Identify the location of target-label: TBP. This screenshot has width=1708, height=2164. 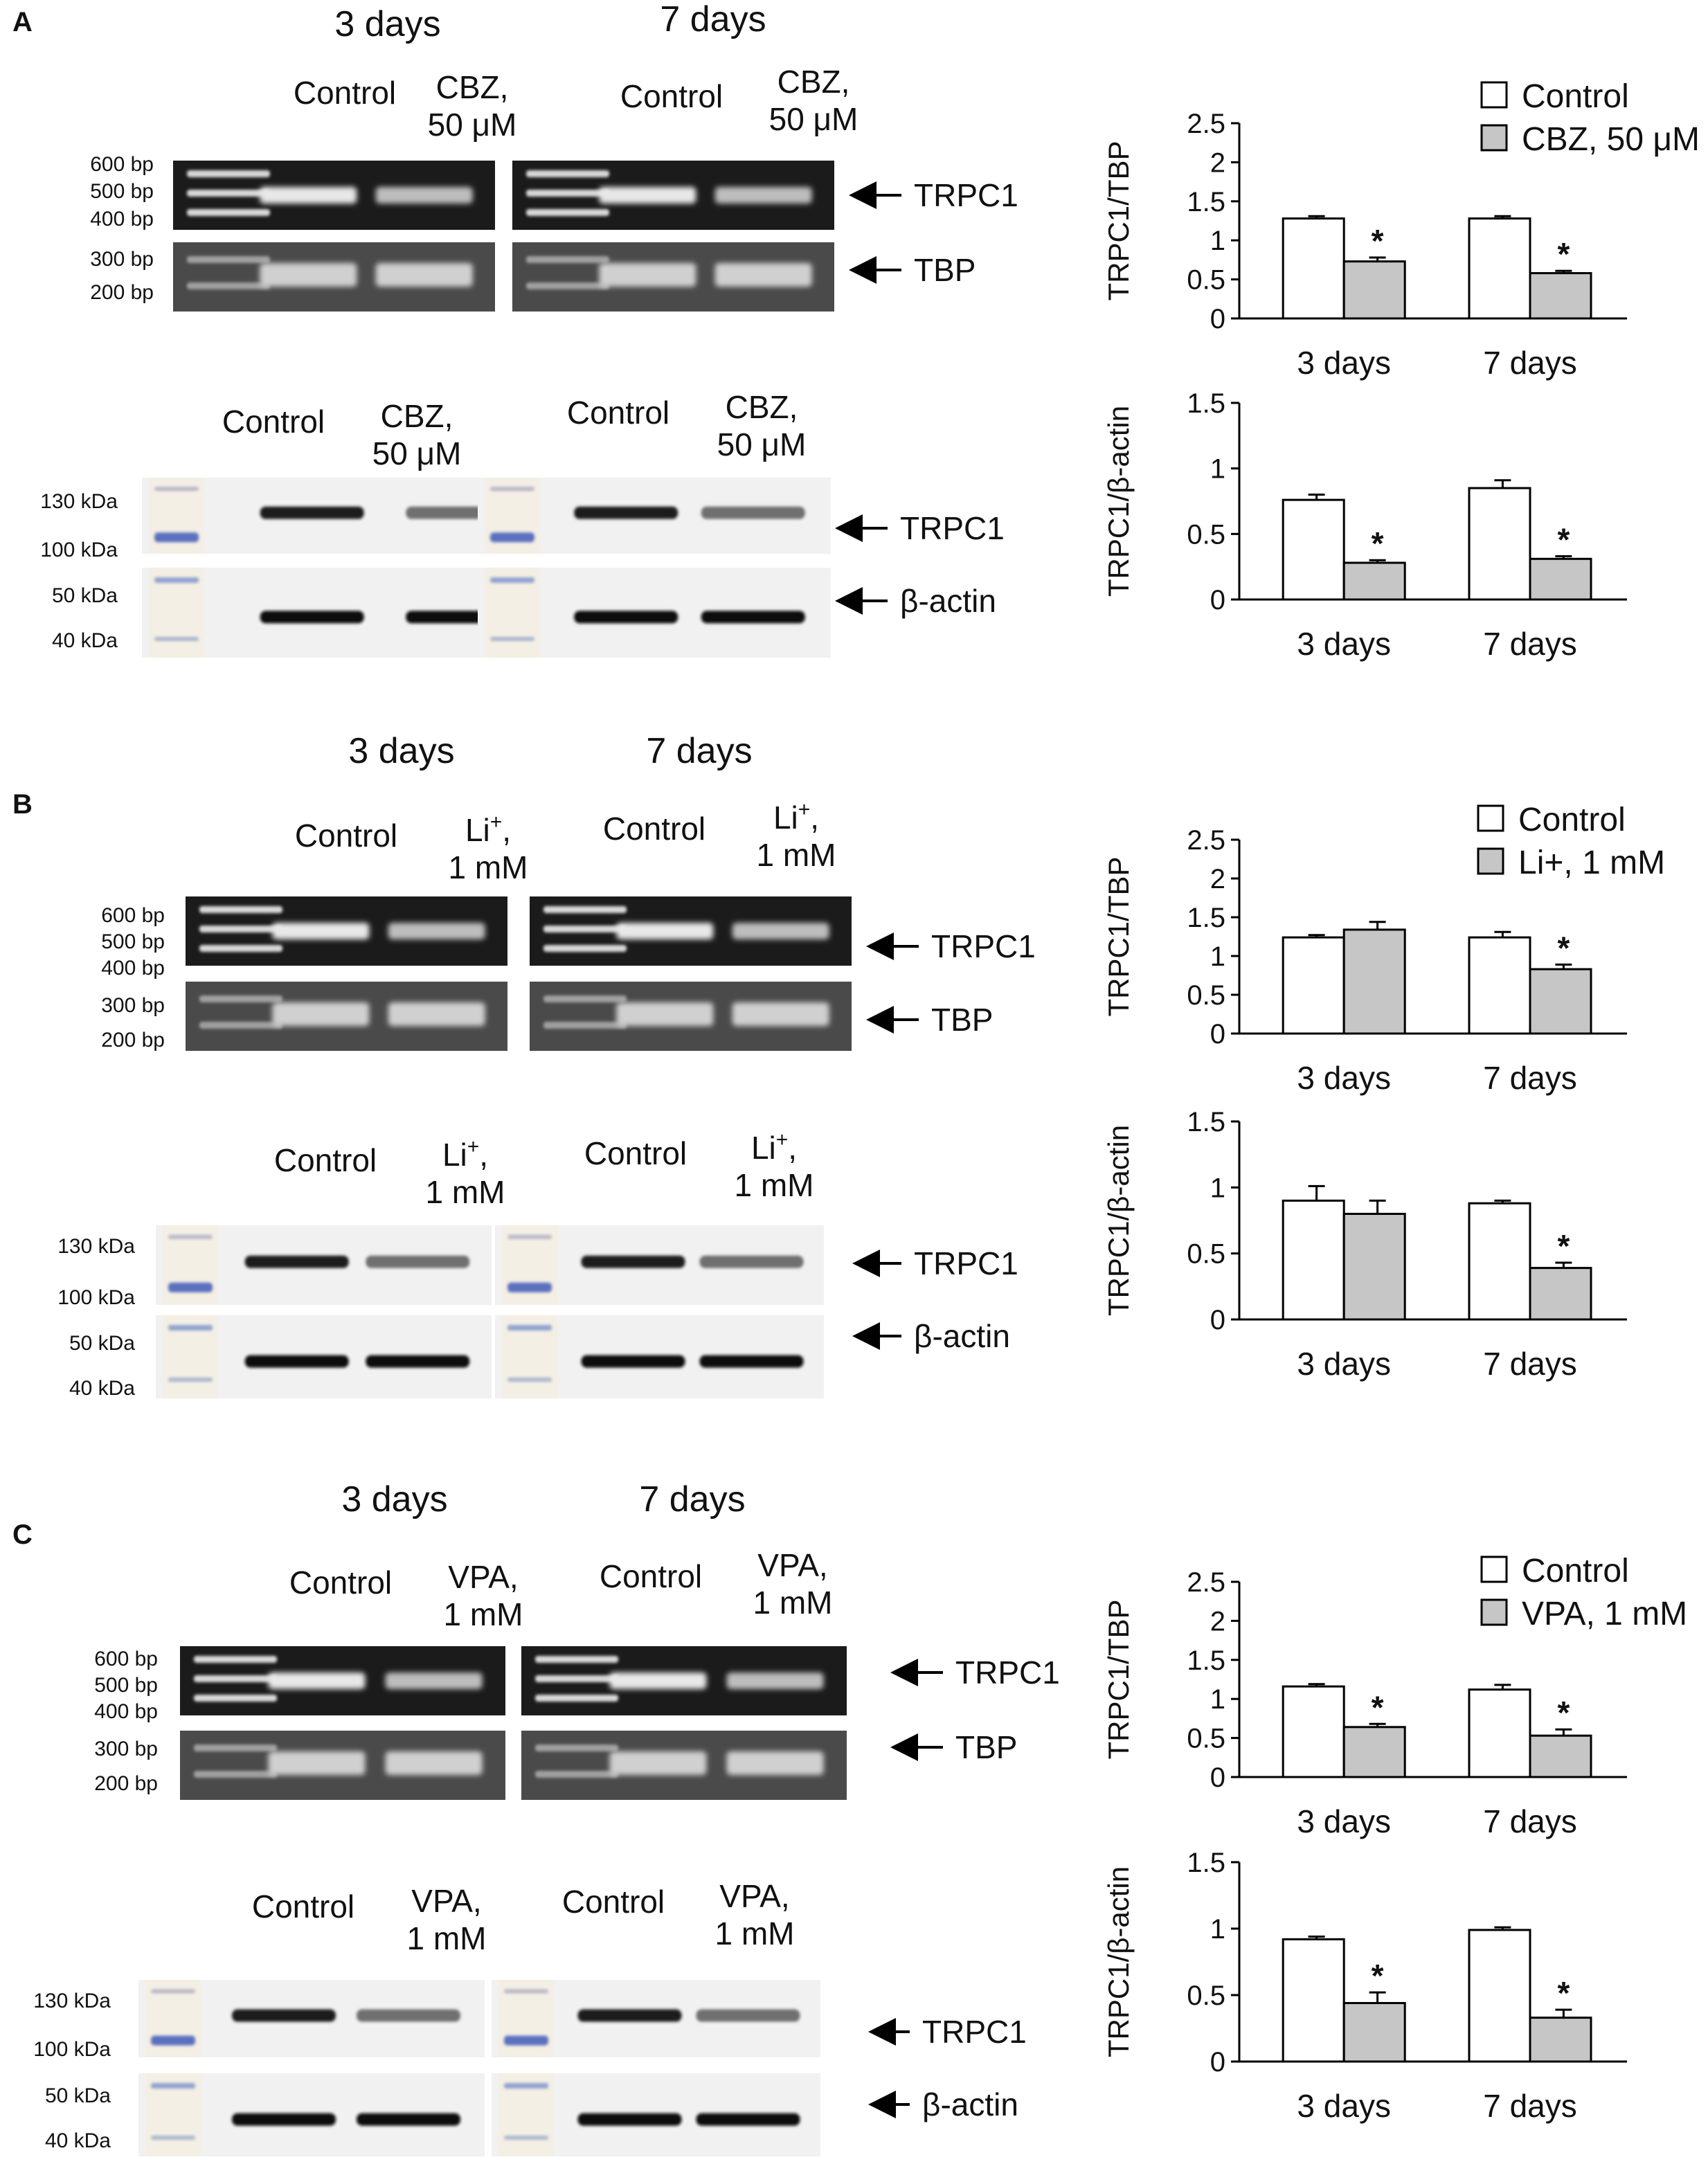
(986, 1747).